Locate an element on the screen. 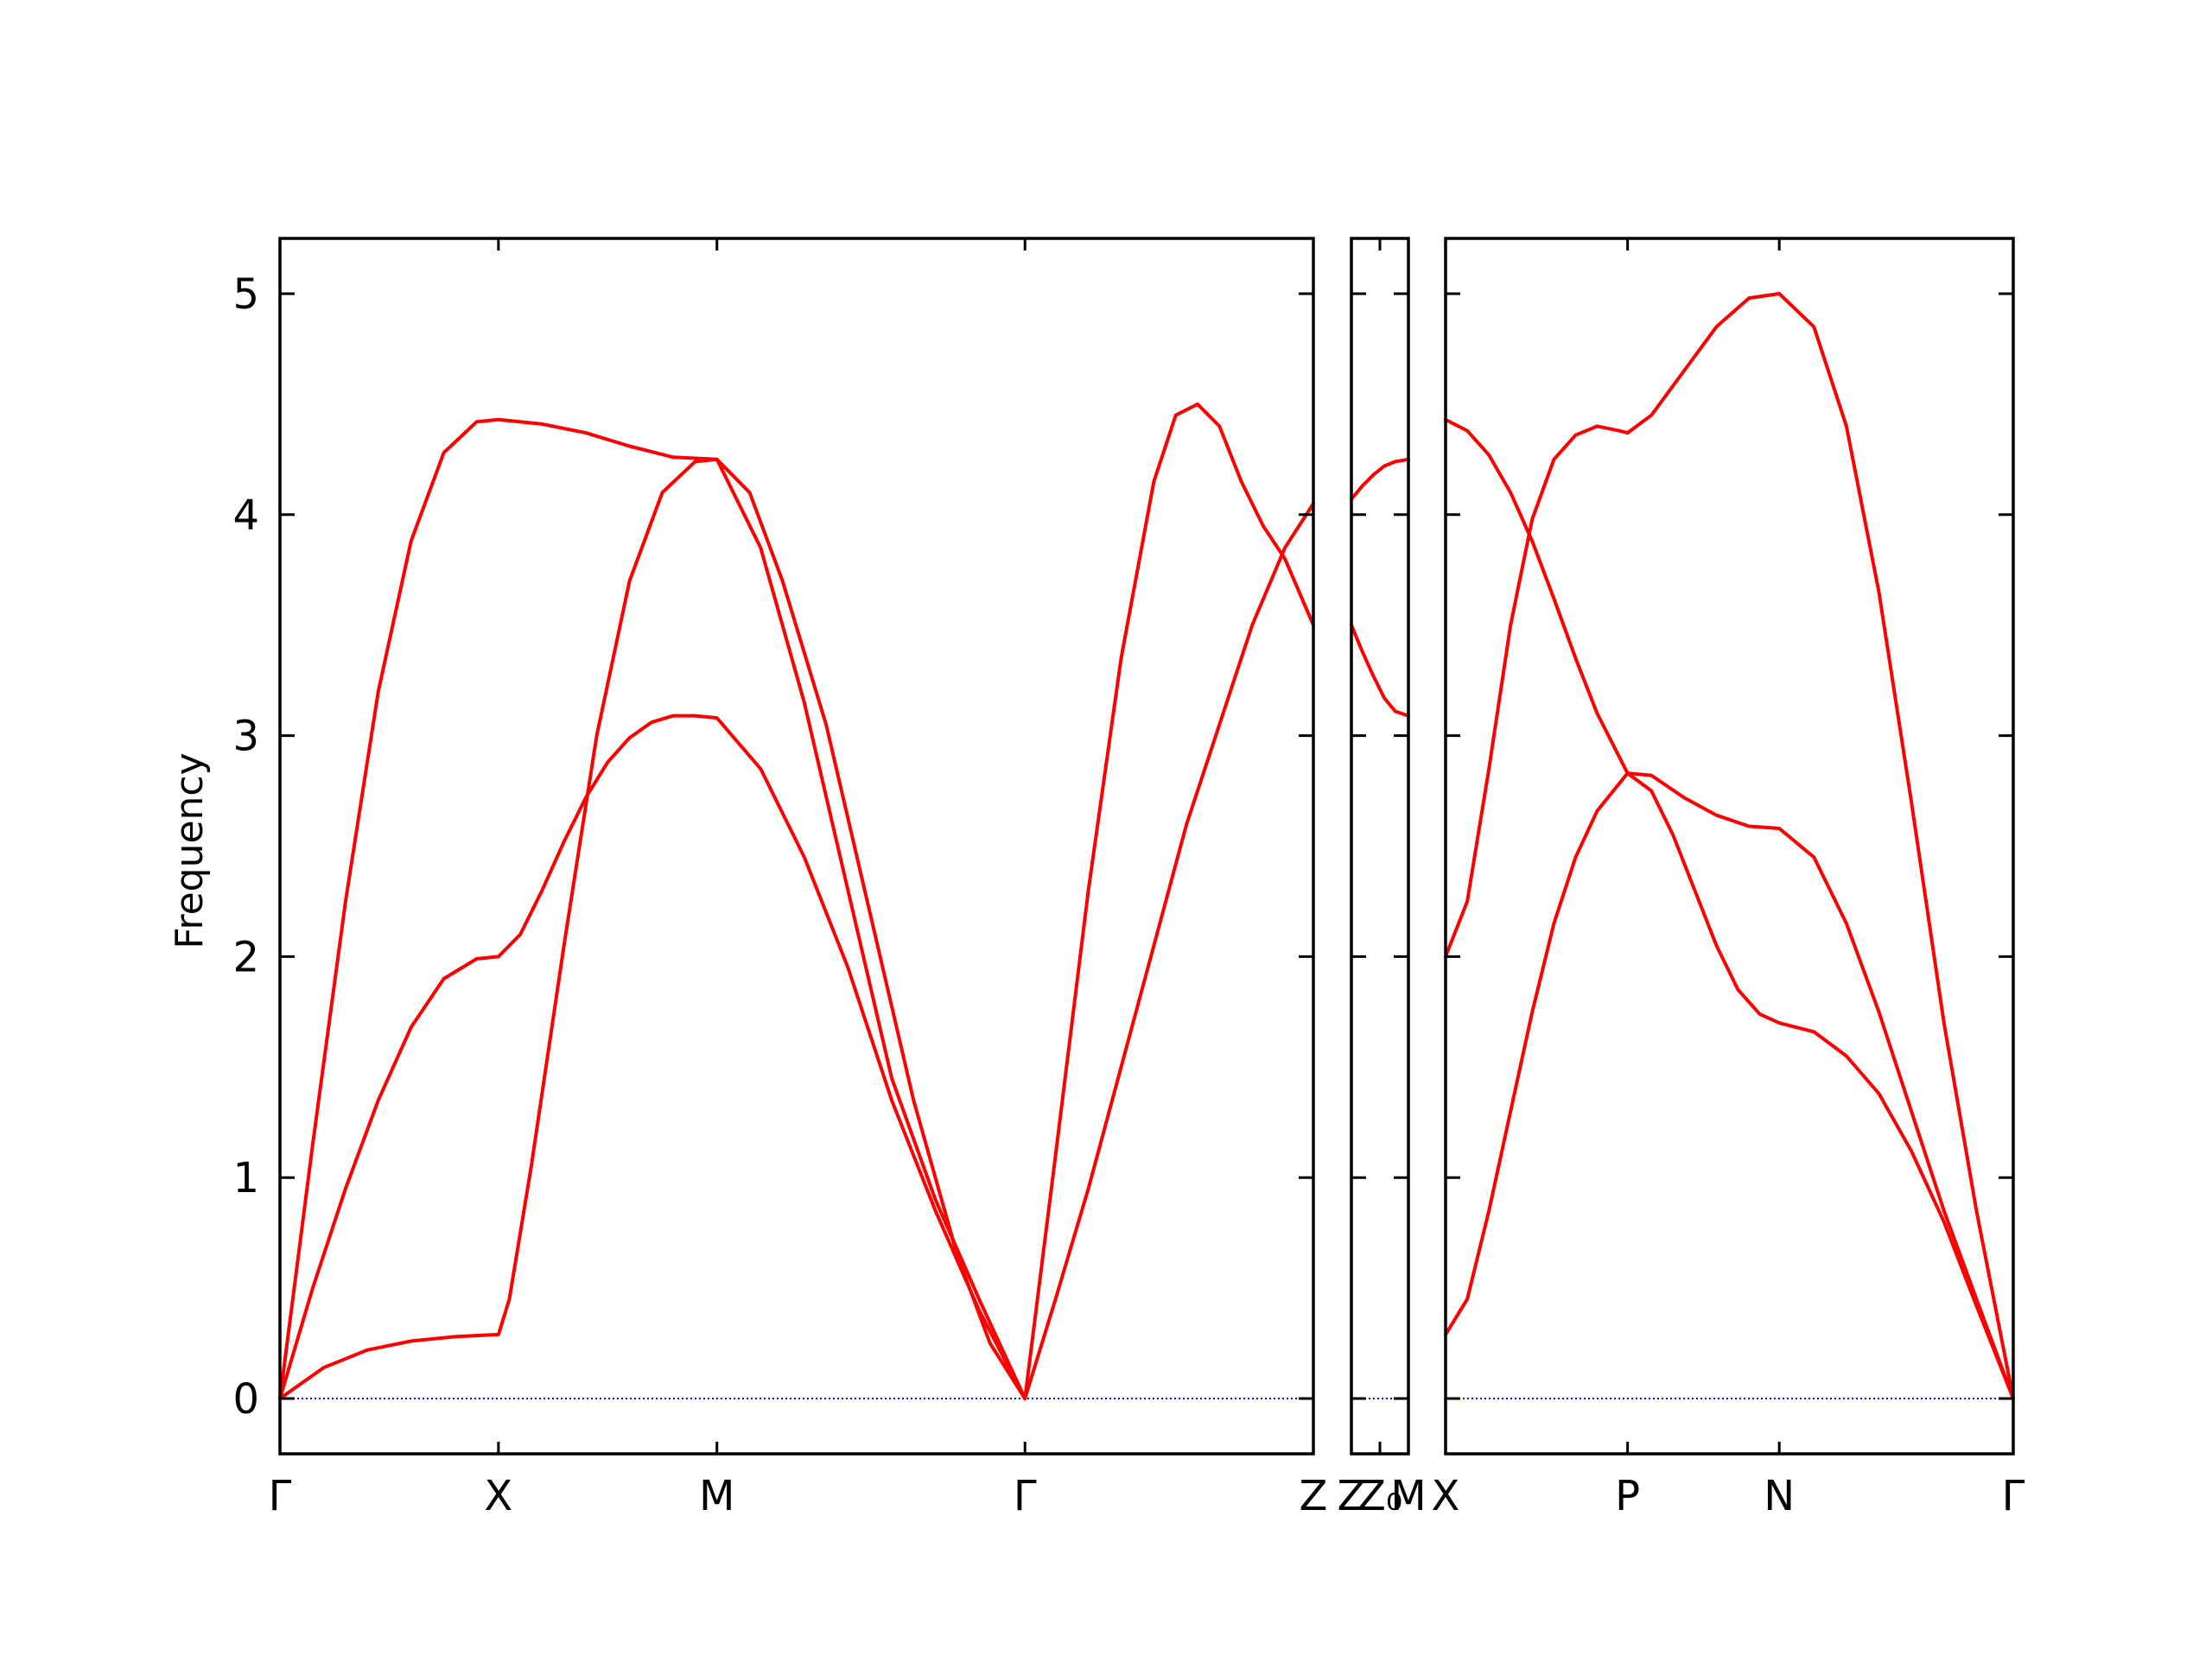  y-tick-label: 1 is located at coordinates (245, 1178).